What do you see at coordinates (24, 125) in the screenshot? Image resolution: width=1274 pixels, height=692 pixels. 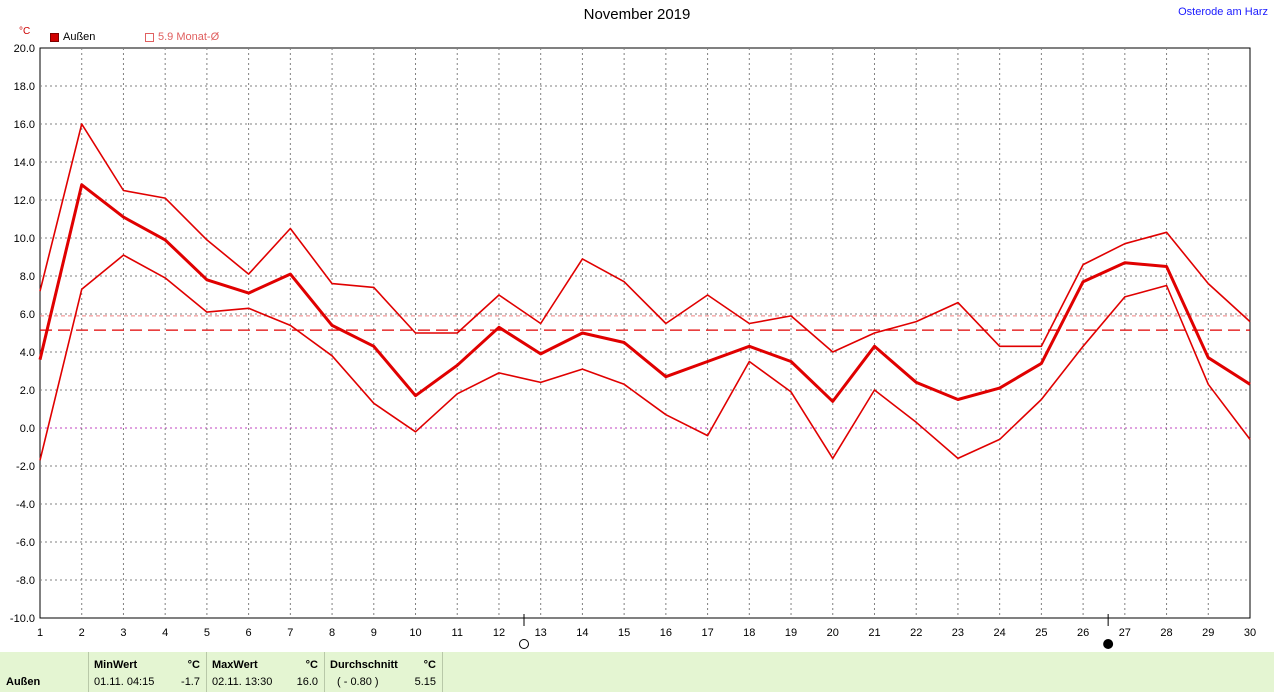 I see `y-tick-label: 16.0` at bounding box center [24, 125].